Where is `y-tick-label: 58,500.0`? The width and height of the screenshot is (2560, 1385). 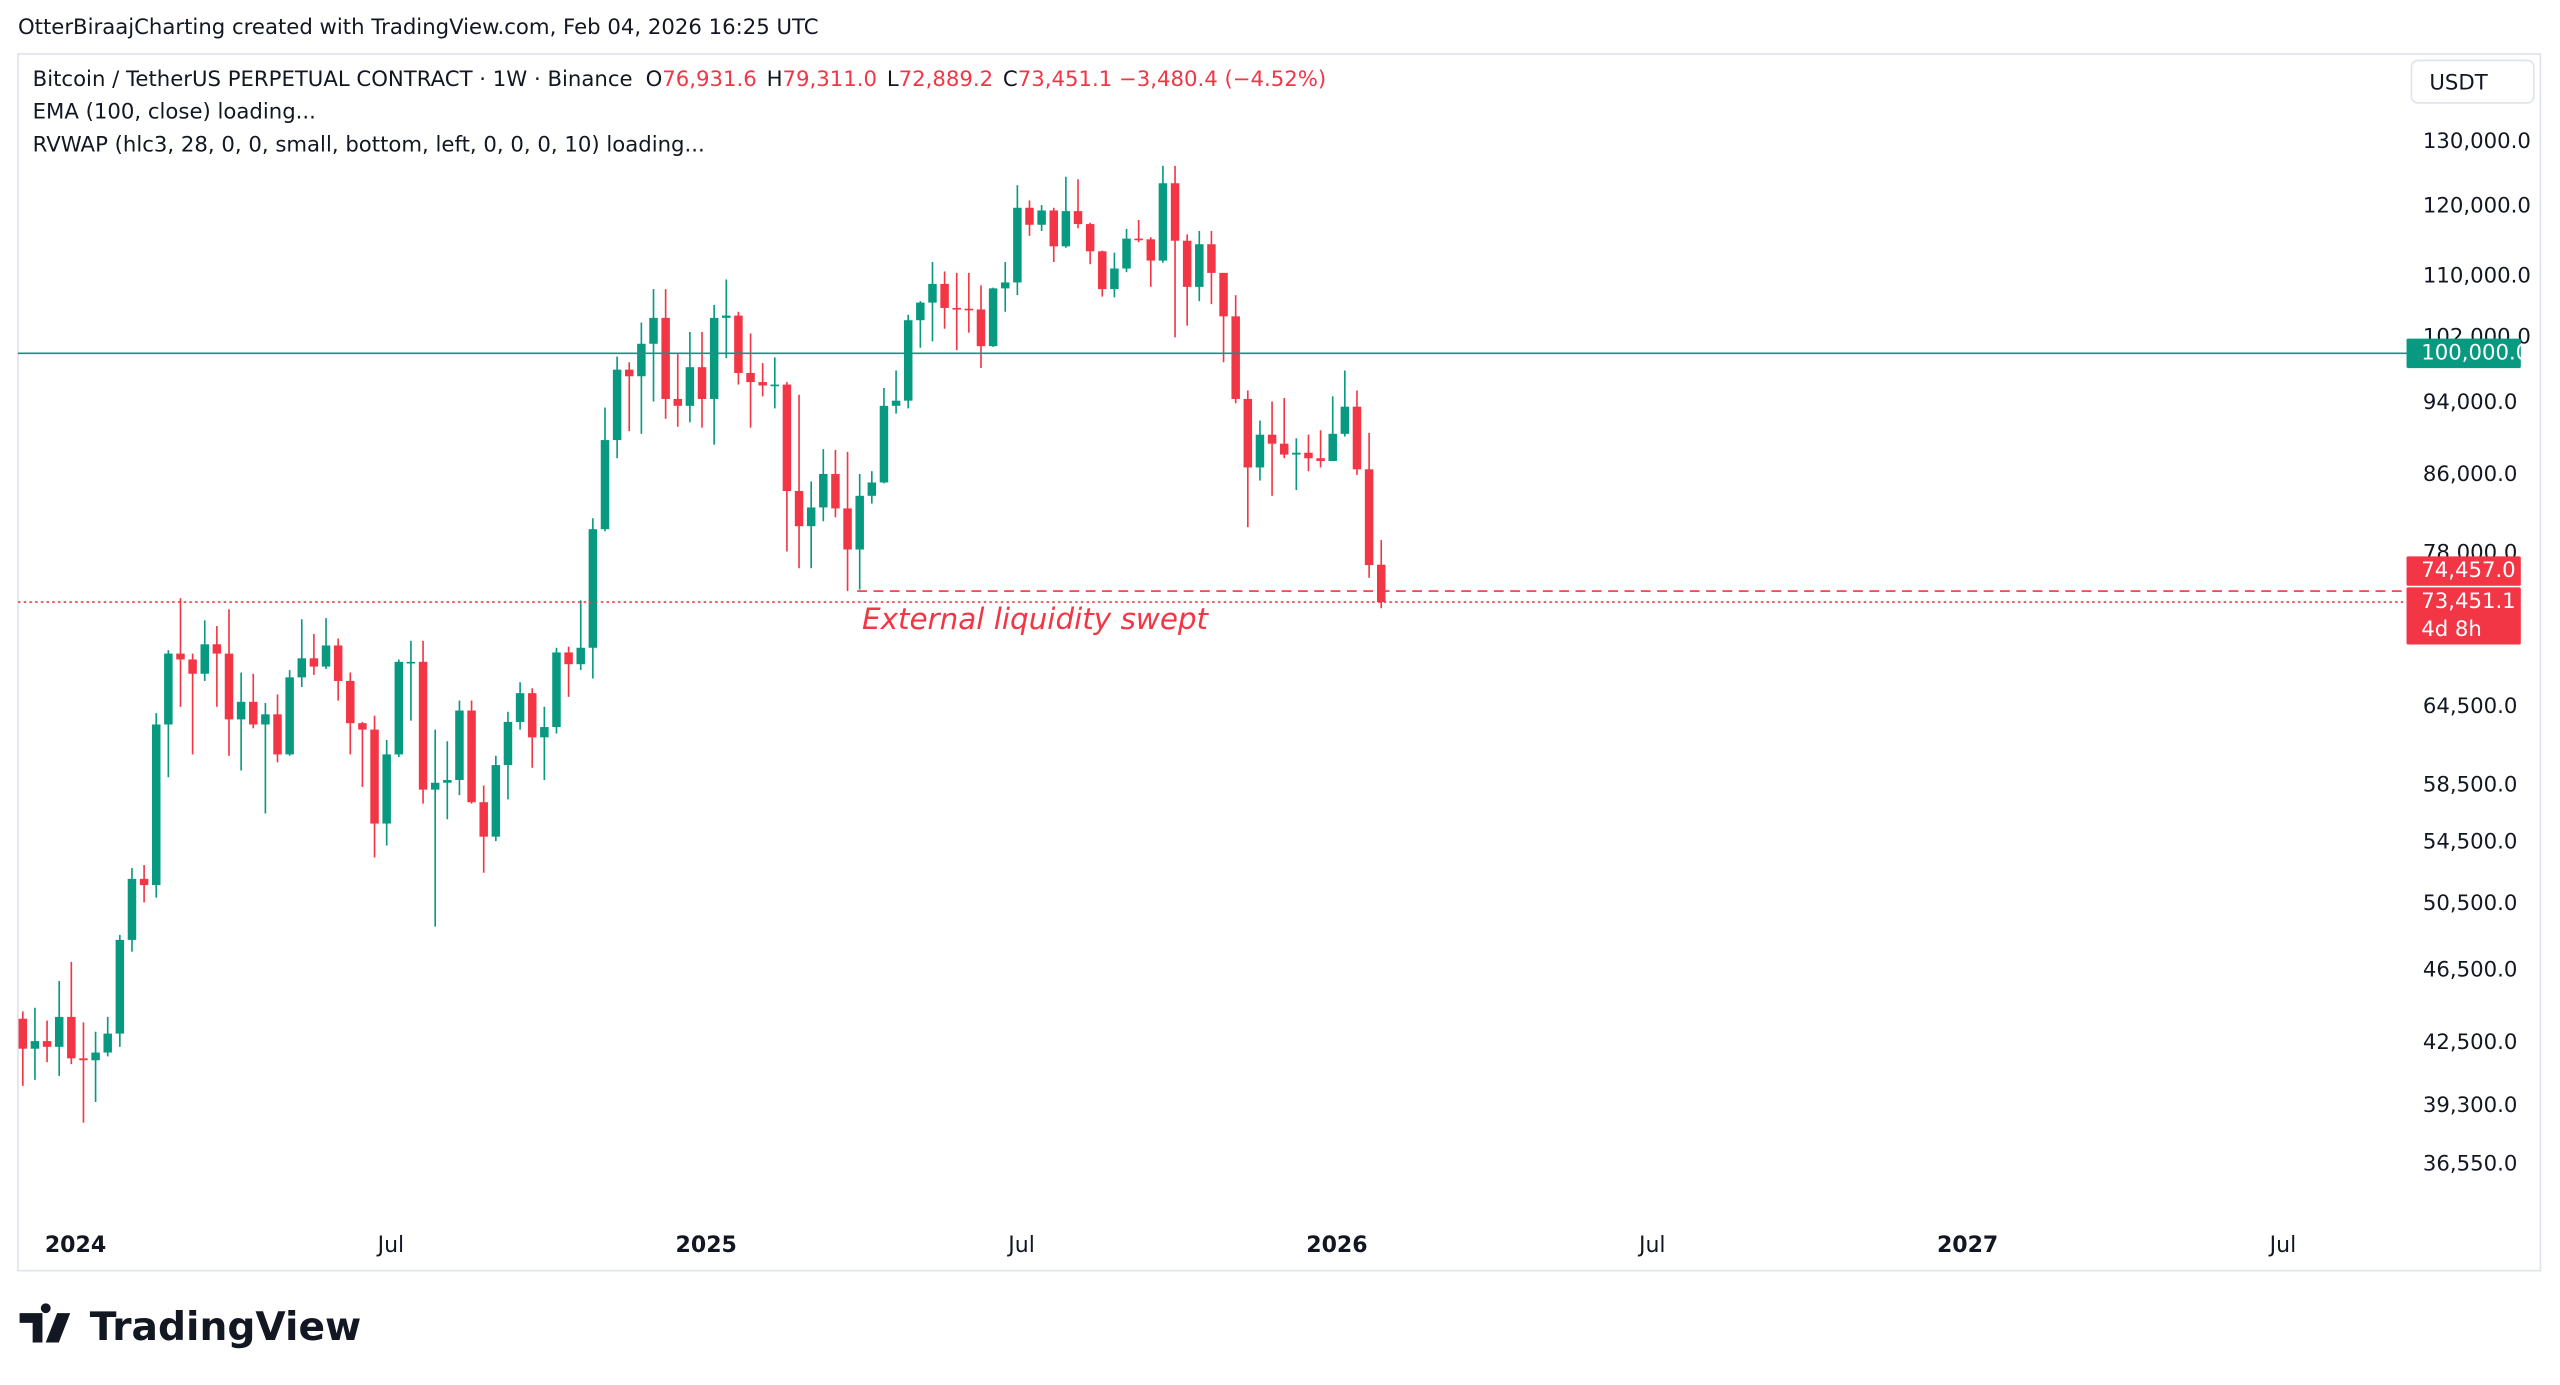
y-tick-label: 58,500.0 is located at coordinates (2470, 784).